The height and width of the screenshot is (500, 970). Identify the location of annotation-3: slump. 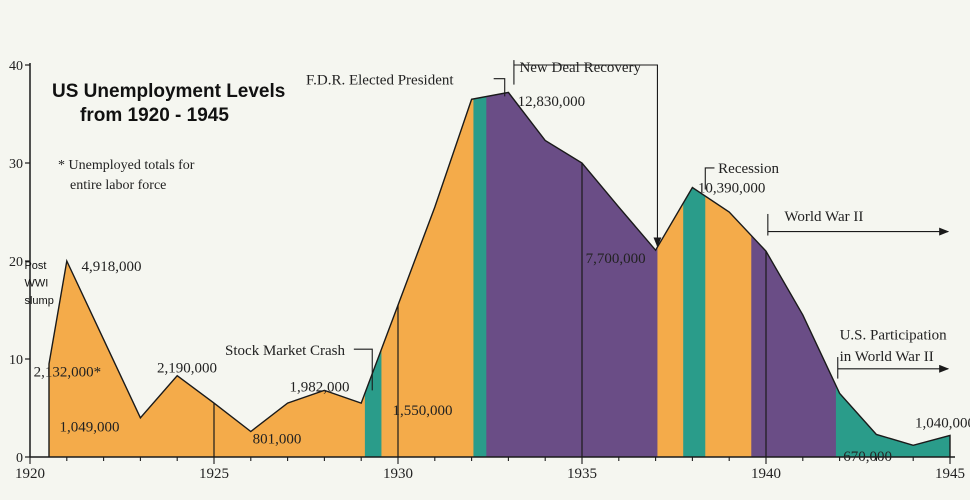
(38, 301).